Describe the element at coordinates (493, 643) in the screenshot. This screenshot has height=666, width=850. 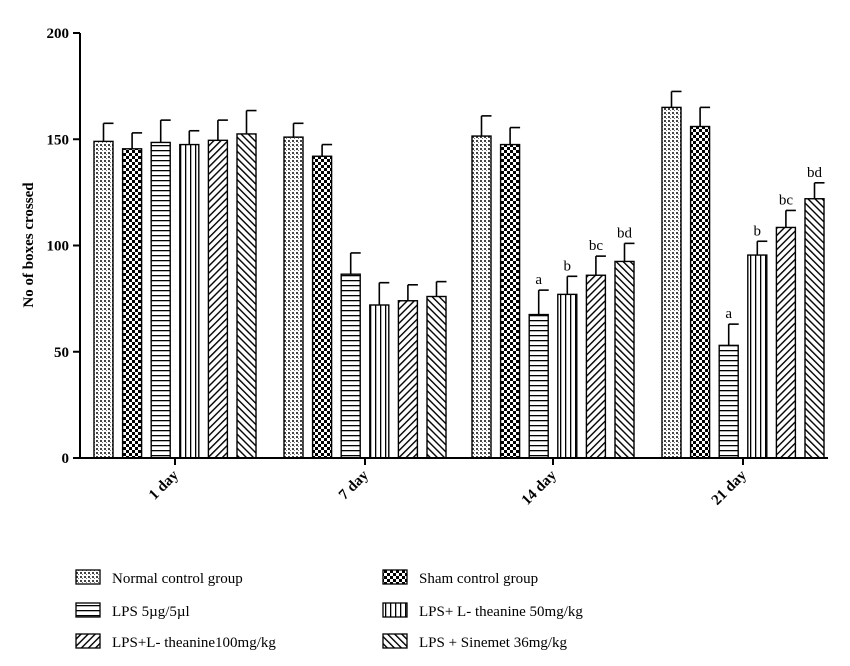
I see `legend-label: LPS + Sinemet 36mg/kg` at that location.